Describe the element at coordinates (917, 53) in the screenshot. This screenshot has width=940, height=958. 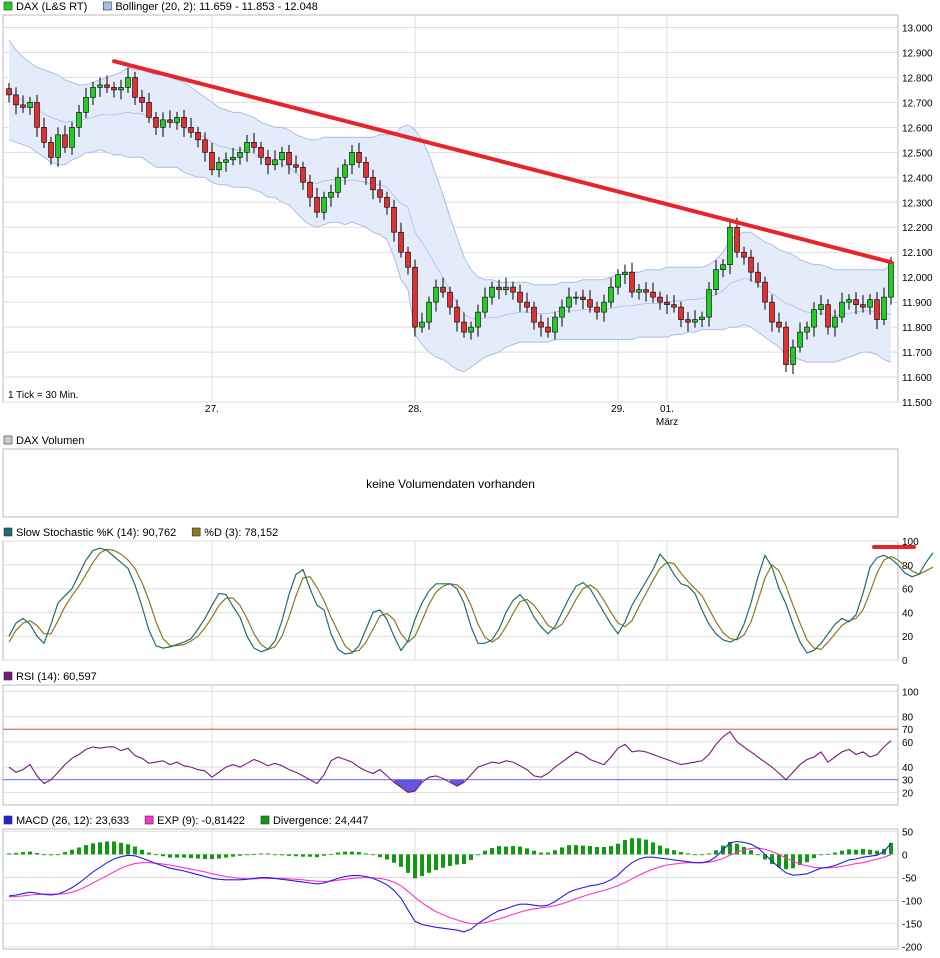
I see `y-tick-label: 12.900` at that location.